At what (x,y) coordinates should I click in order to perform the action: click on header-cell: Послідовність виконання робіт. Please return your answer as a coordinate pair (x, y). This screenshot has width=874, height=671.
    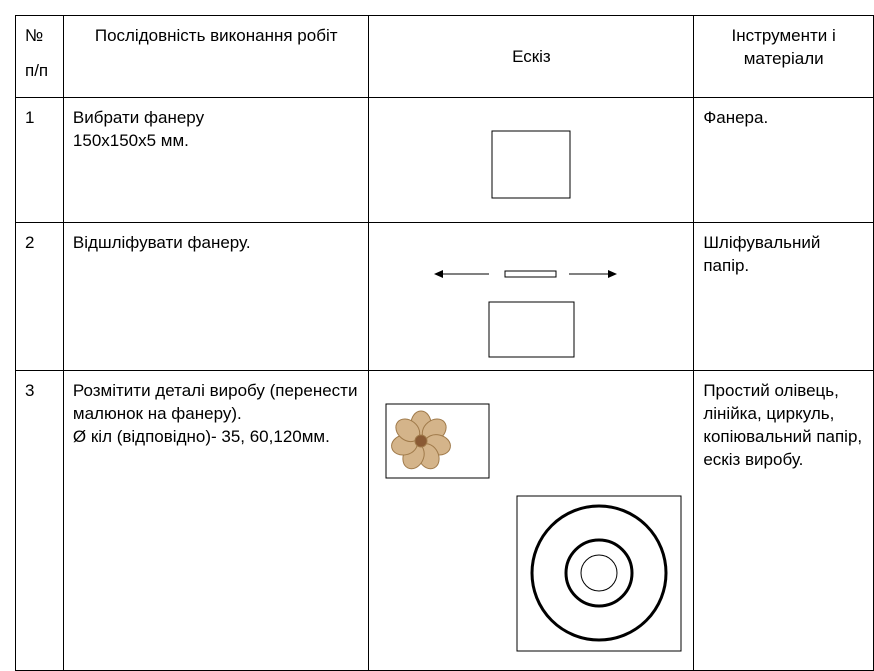
    Looking at the image, I should click on (216, 56).